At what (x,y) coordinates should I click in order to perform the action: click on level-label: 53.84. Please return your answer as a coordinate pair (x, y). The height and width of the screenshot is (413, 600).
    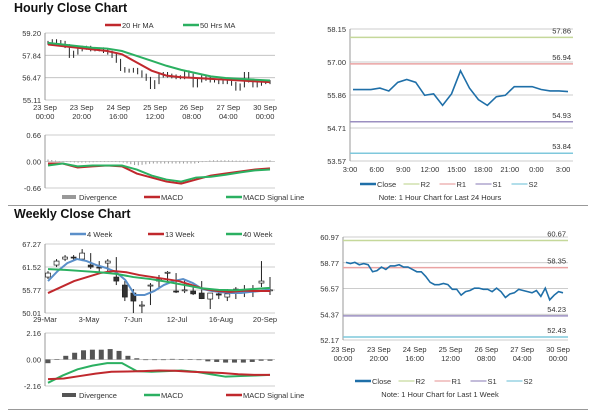
    Looking at the image, I should click on (561, 146).